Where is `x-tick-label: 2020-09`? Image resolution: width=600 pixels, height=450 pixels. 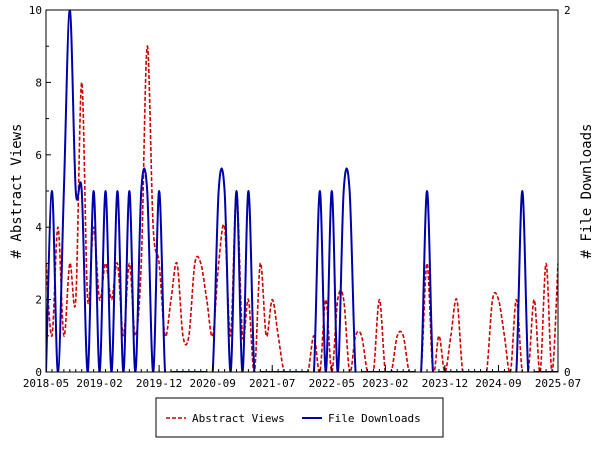 x-tick-label: 2020-09 is located at coordinates (213, 383).